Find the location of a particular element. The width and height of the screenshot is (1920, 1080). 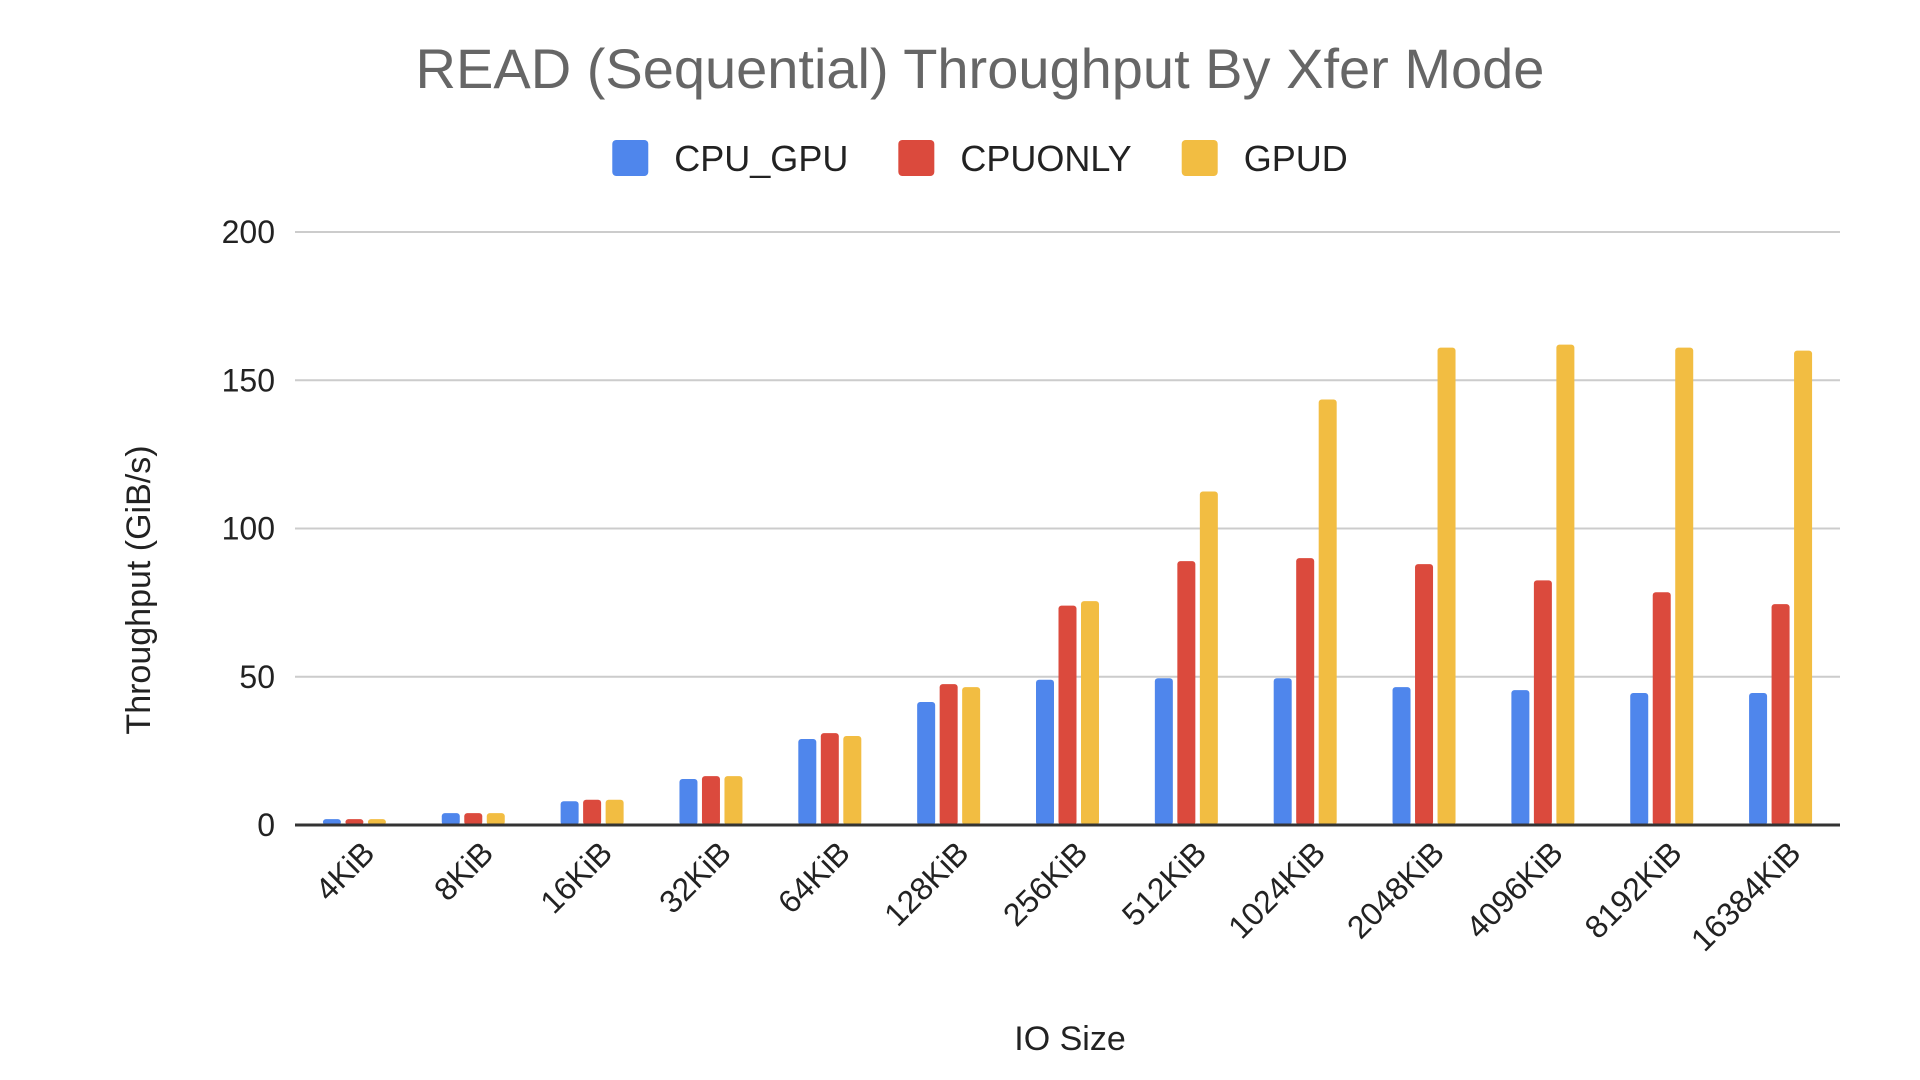

legend-label: CPUONLY is located at coordinates (1045, 158).